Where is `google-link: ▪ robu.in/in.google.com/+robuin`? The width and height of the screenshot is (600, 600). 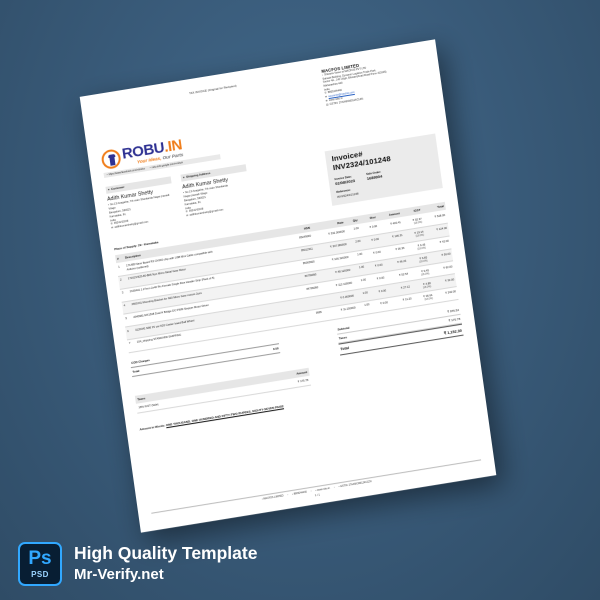 google-link: ▪ robu.in/in.google.com/+robuin is located at coordinates (166, 165).